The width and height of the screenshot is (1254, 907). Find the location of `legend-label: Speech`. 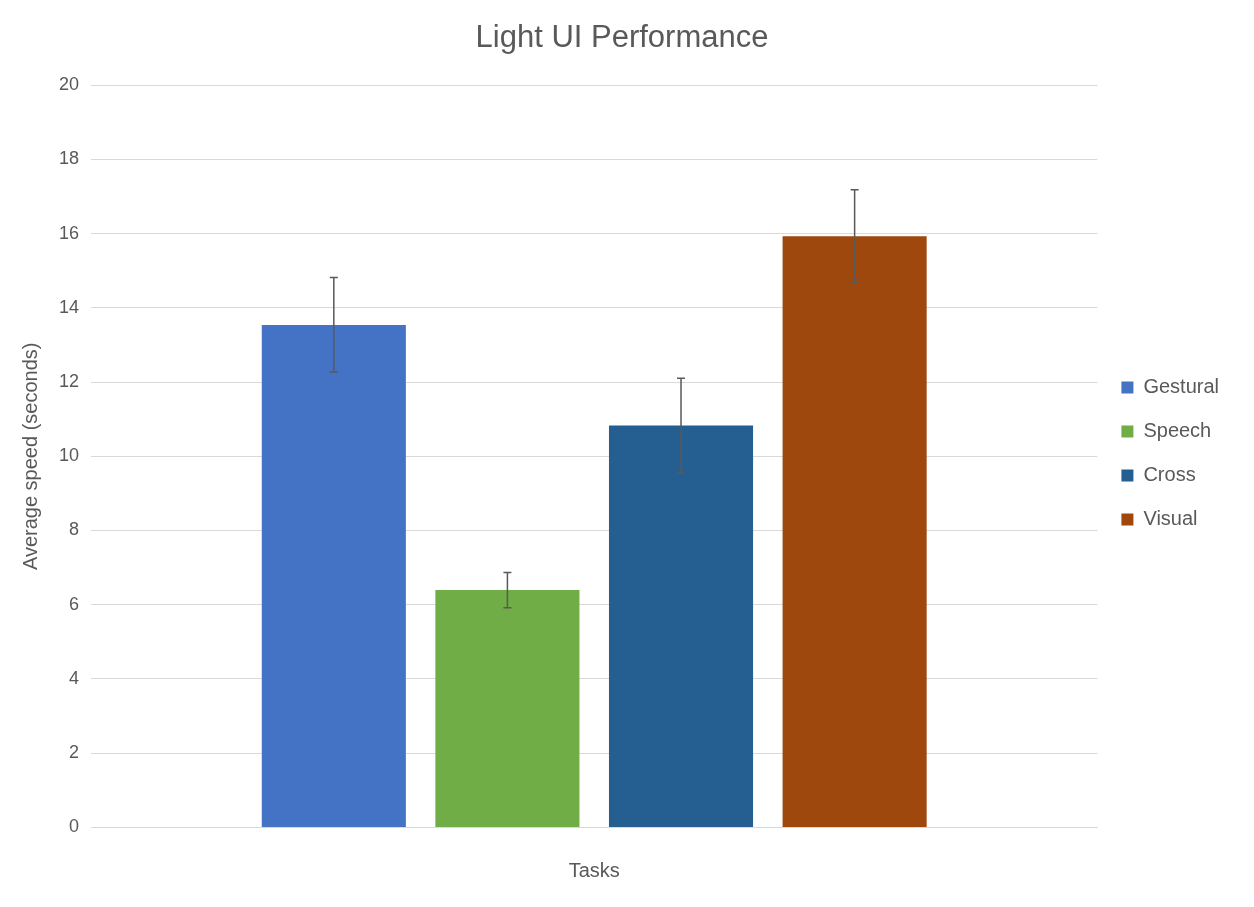

legend-label: Speech is located at coordinates (1177, 430).